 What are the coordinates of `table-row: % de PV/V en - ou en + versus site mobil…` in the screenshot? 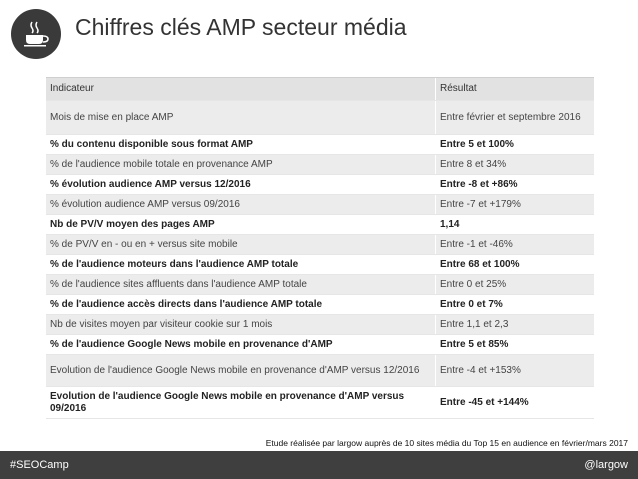 It's located at (320, 245).